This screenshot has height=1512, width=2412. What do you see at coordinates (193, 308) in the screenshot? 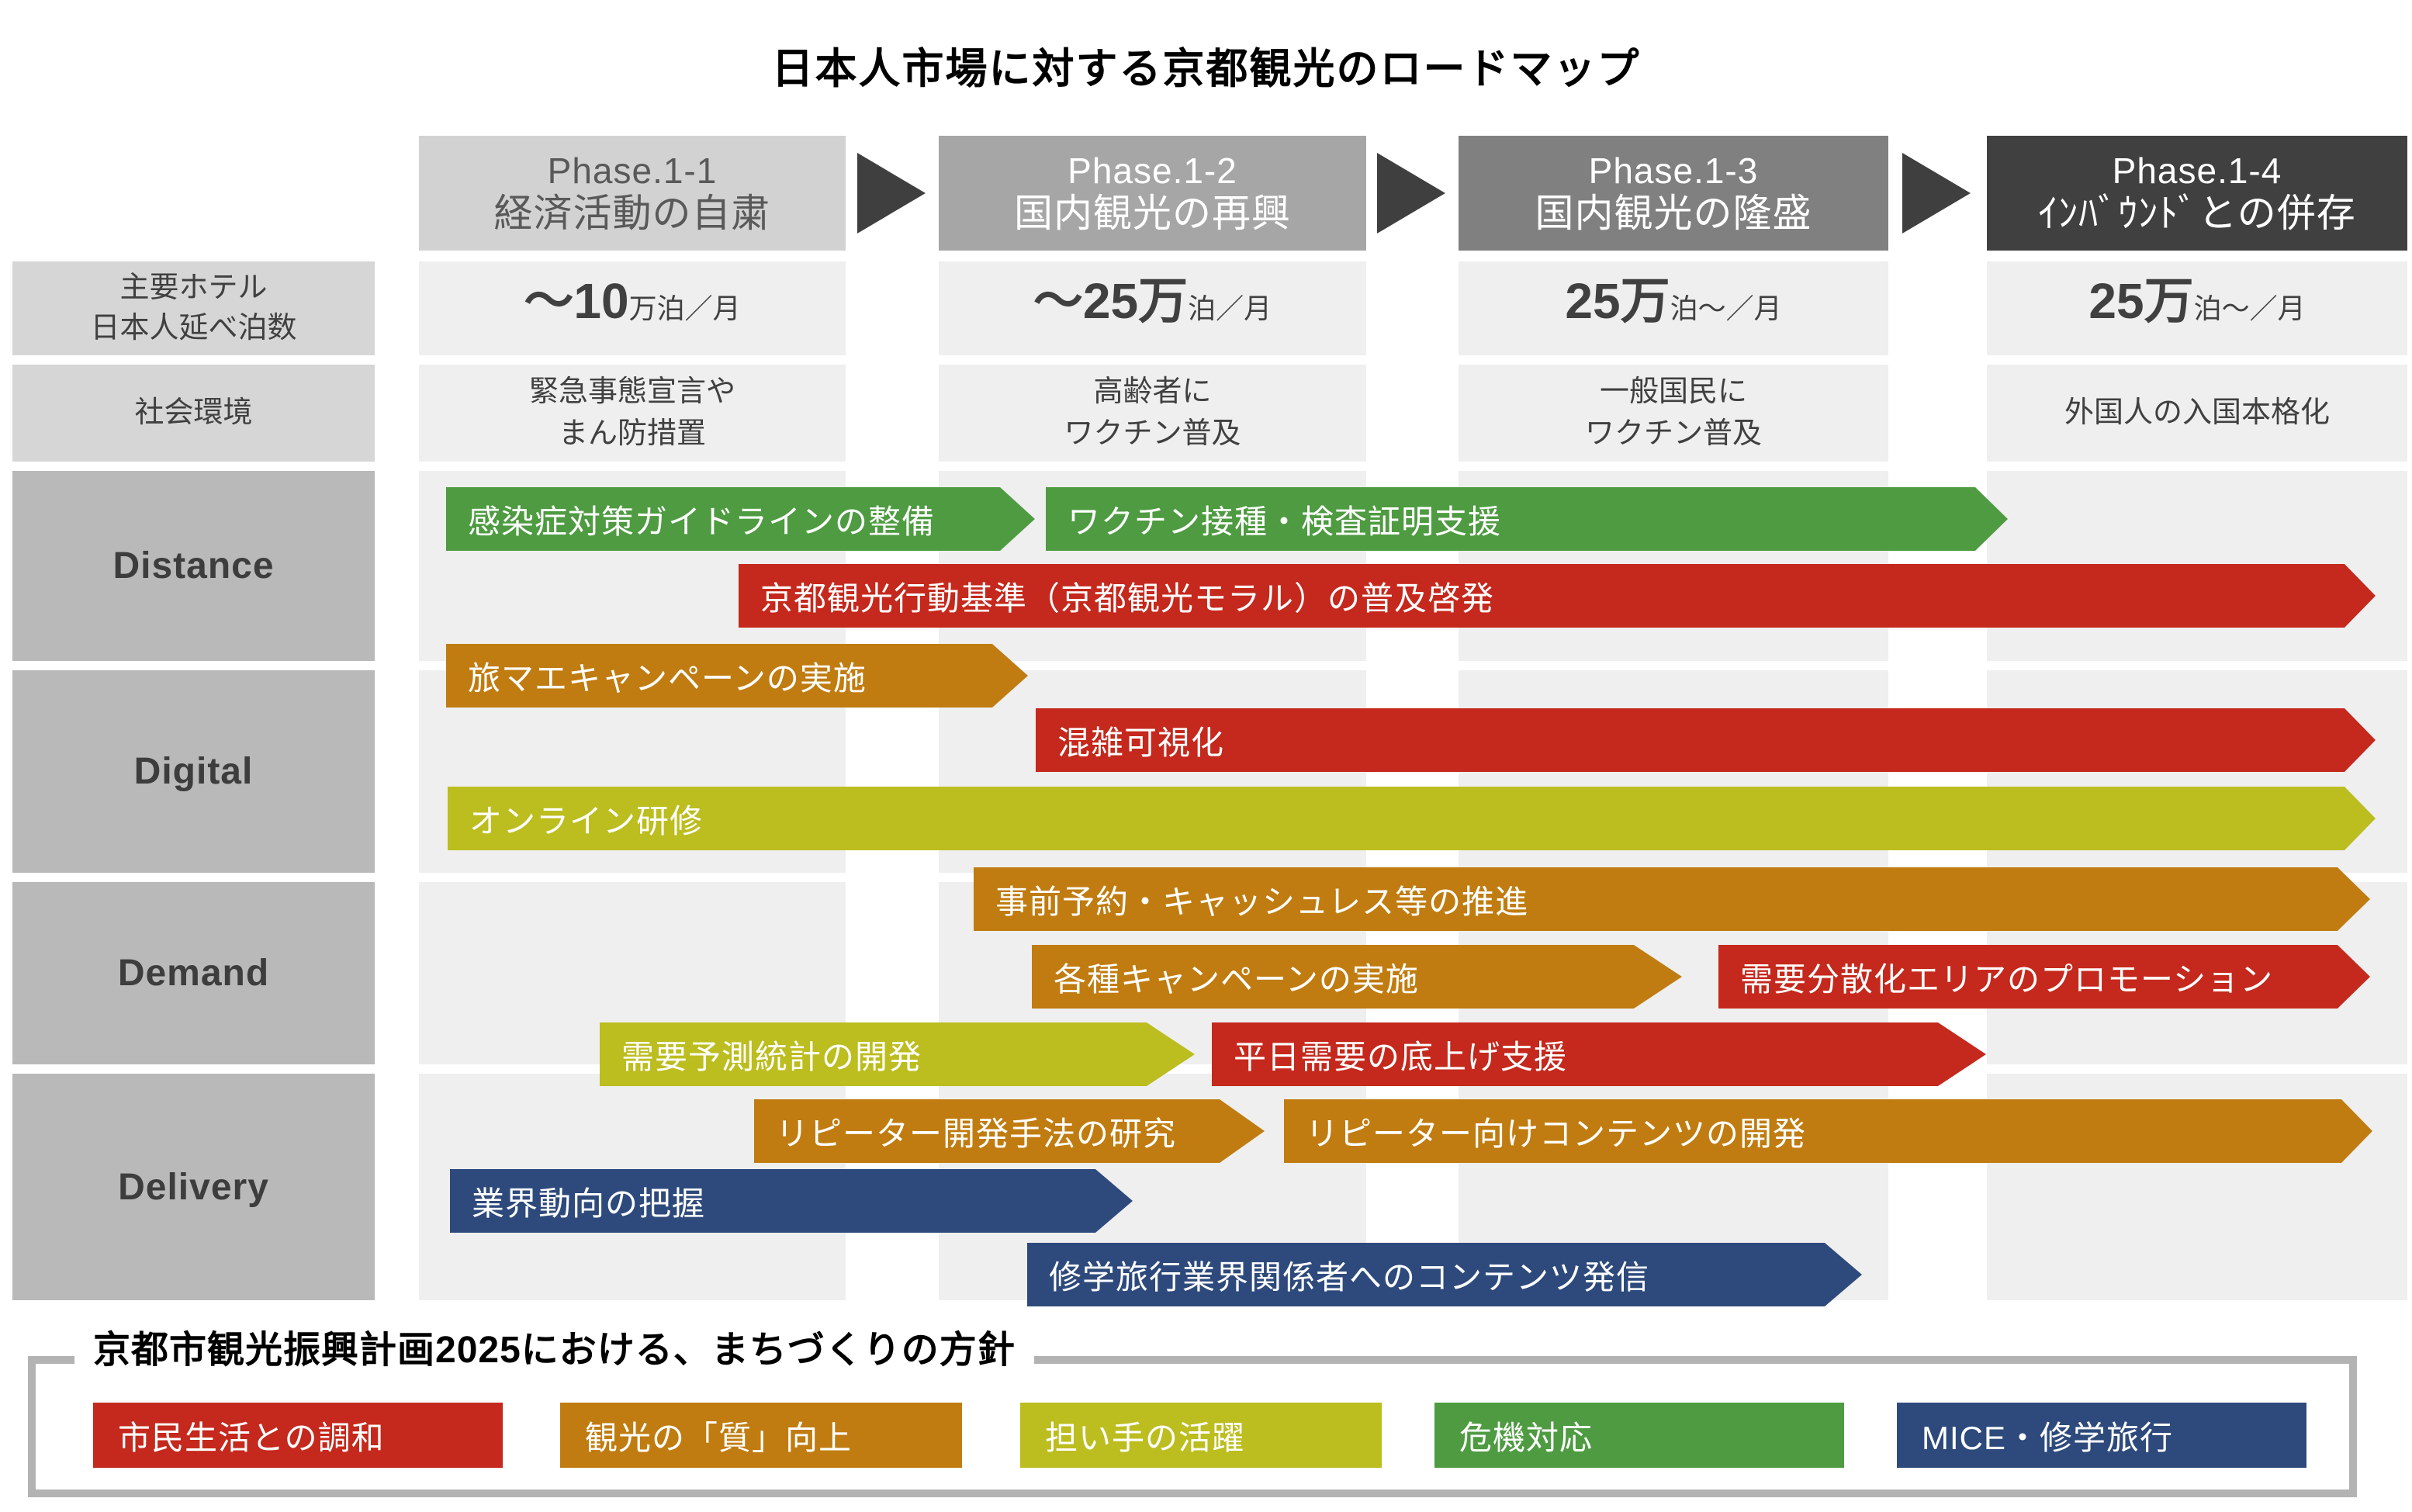
I see `row-header-hotel-nights: 主要ホテル 日本人延べ泊数` at bounding box center [193, 308].